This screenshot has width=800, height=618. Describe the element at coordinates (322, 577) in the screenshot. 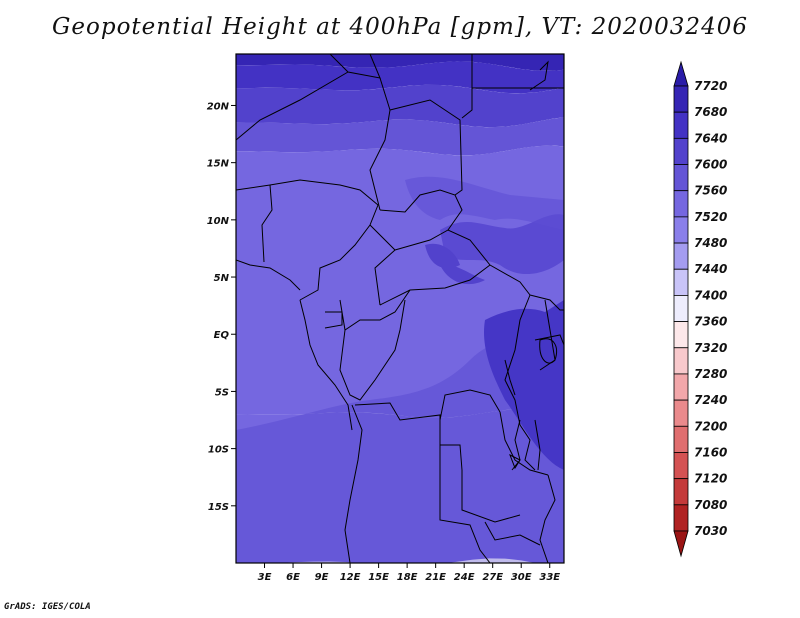

I see `x-tick-label: 9E` at that location.